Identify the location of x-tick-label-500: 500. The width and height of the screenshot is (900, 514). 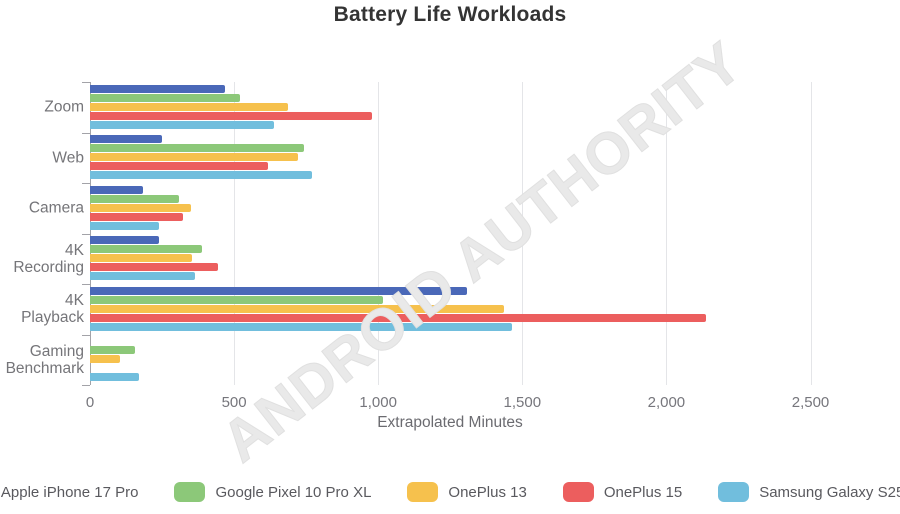
(234, 402).